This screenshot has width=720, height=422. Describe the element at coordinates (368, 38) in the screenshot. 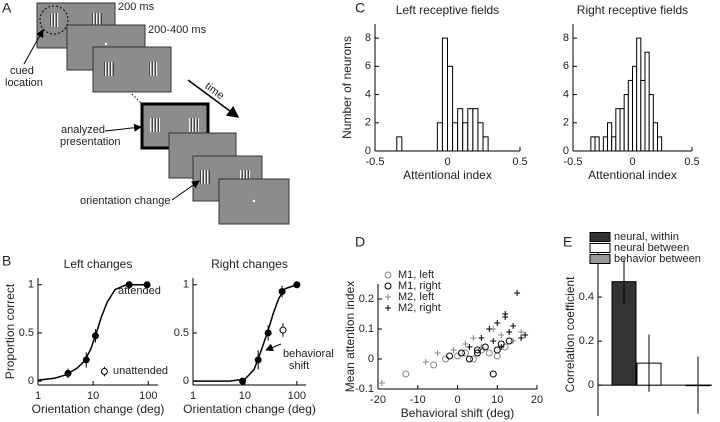

I see `y-tick-label: 8` at that location.